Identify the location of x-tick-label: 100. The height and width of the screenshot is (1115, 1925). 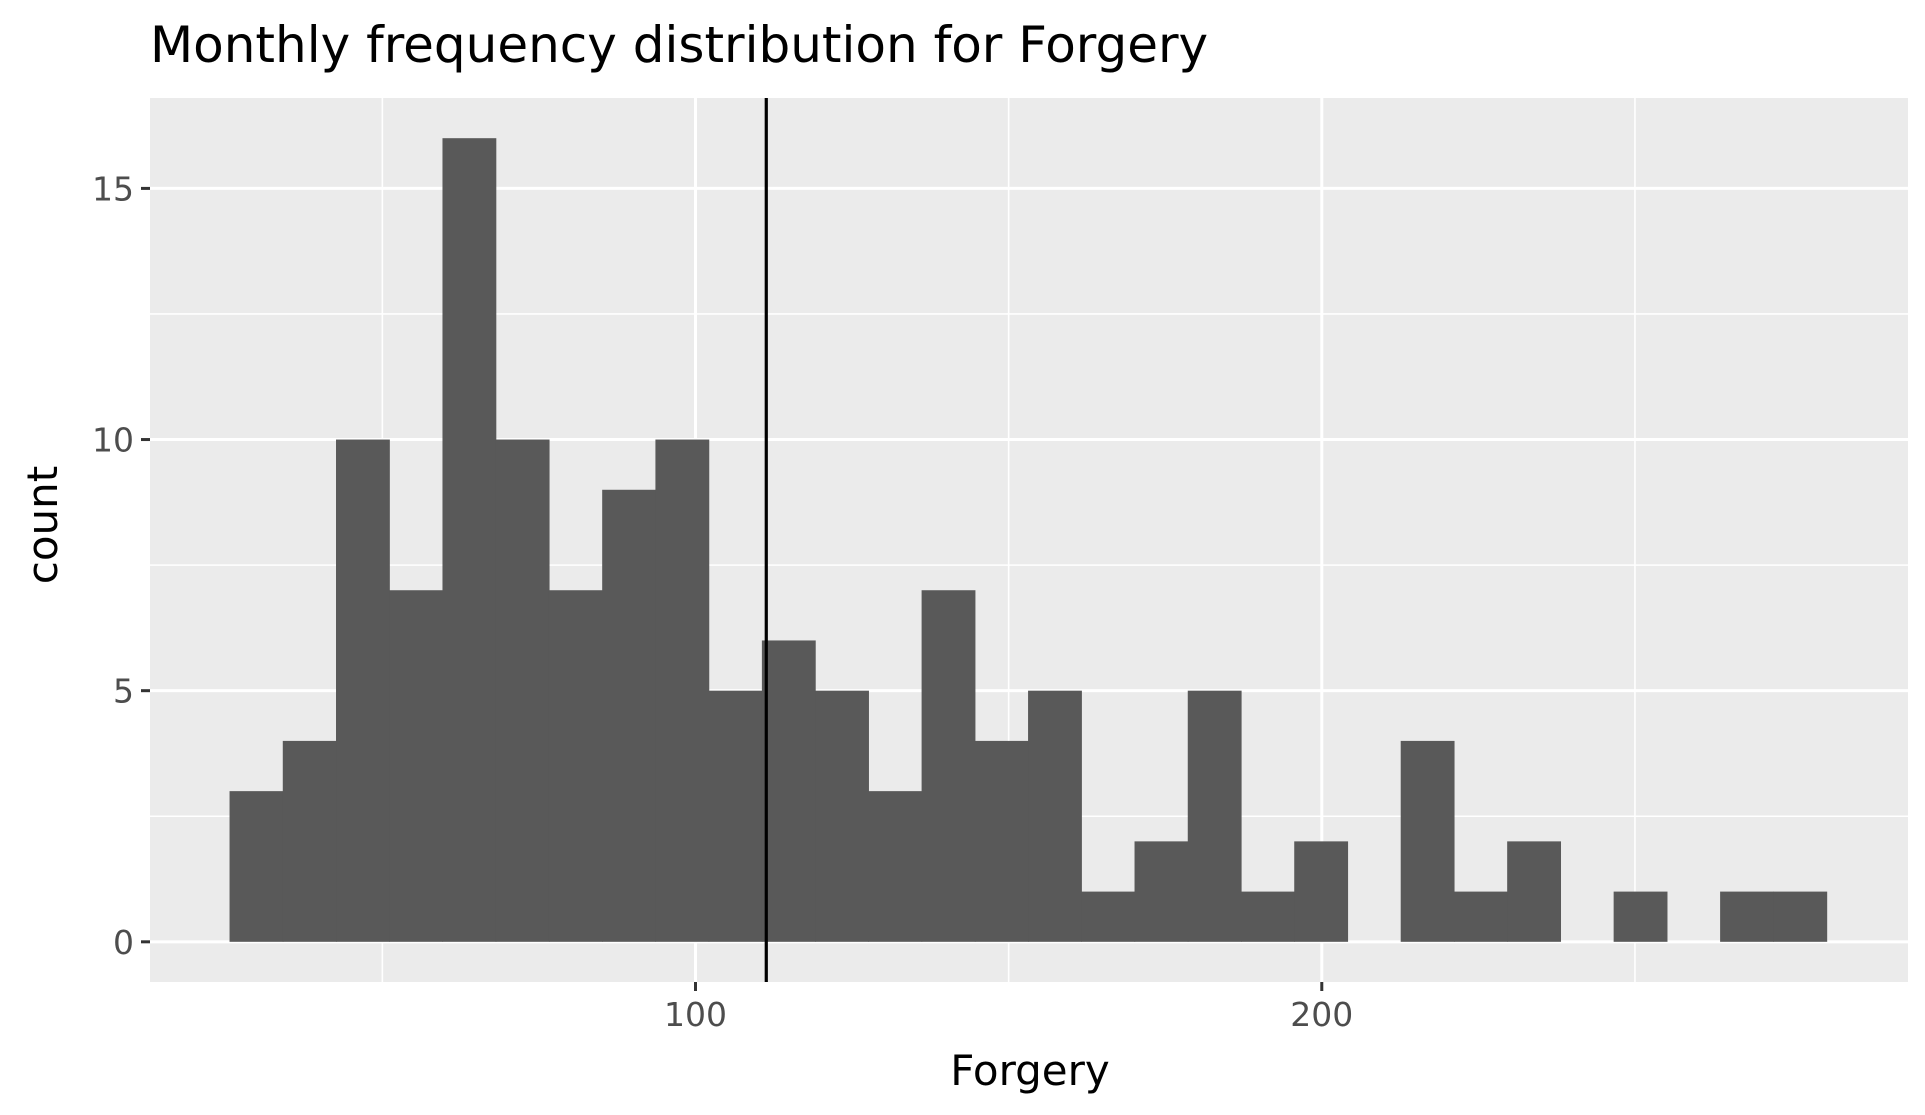
(695, 1014).